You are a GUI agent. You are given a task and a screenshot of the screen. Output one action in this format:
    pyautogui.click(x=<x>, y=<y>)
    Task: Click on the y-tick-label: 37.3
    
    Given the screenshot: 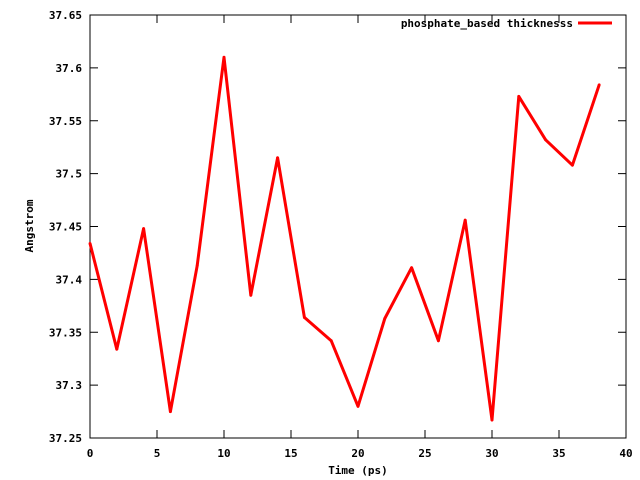 What is the action you would take?
    pyautogui.click(x=69, y=385)
    